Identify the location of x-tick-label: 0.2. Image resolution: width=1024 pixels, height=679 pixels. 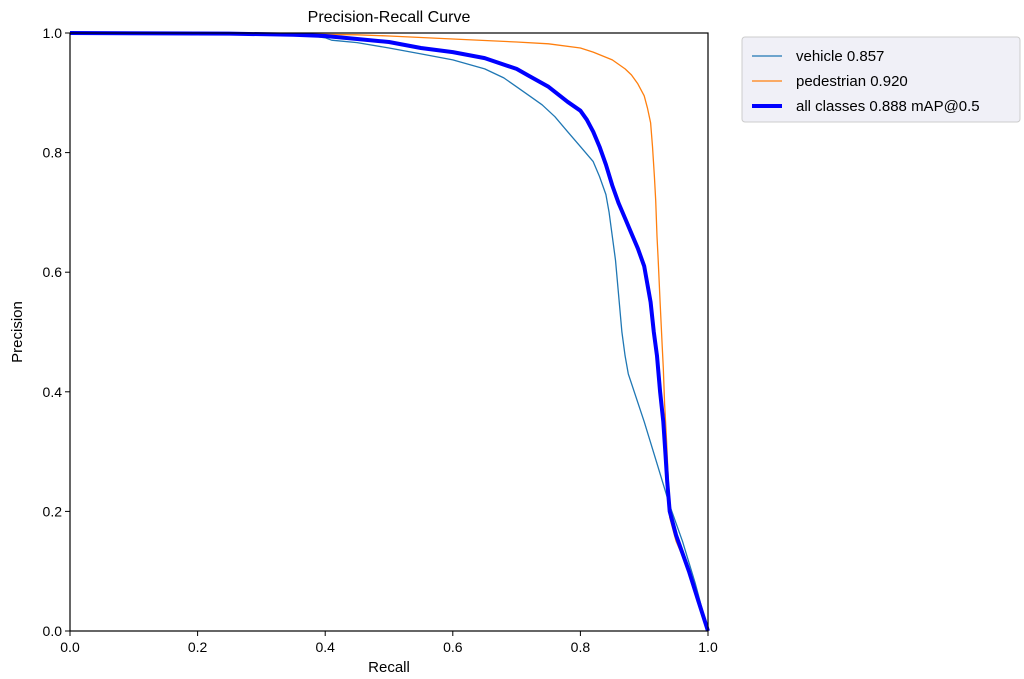
(198, 647).